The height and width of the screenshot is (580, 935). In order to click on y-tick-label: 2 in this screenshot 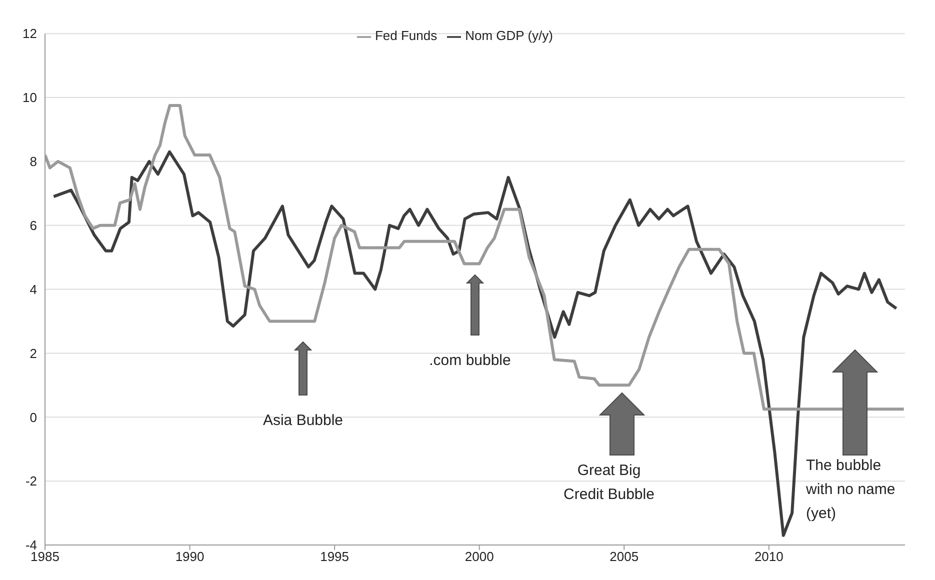, I will do `click(33, 353)`.